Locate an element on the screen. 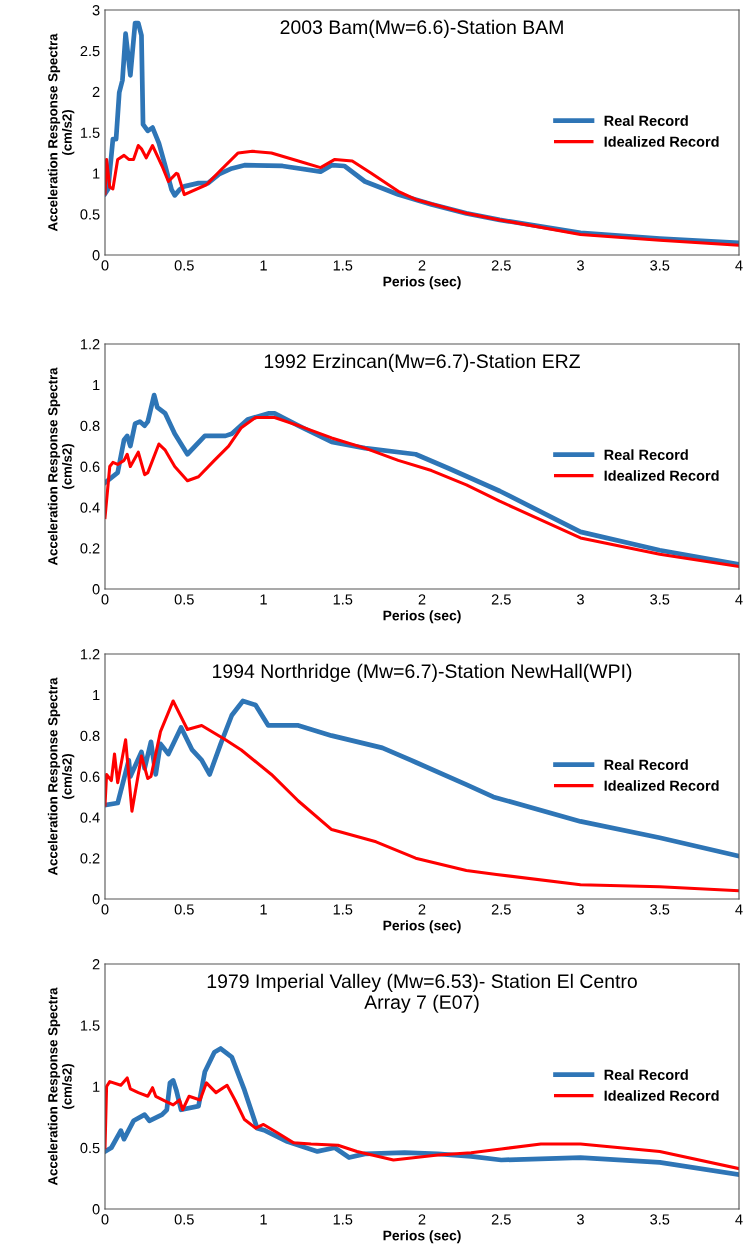  text: 1979 Imperial Valley (Mw=6.53)- Station El Centro Array 7 (E07) is located at coordinates (422, 993).